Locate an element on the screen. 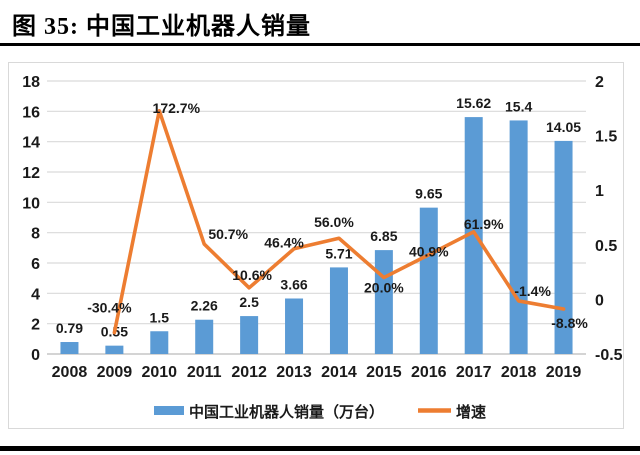 This screenshot has height=455, width=640. left-axis-tick: 6 is located at coordinates (35, 264).